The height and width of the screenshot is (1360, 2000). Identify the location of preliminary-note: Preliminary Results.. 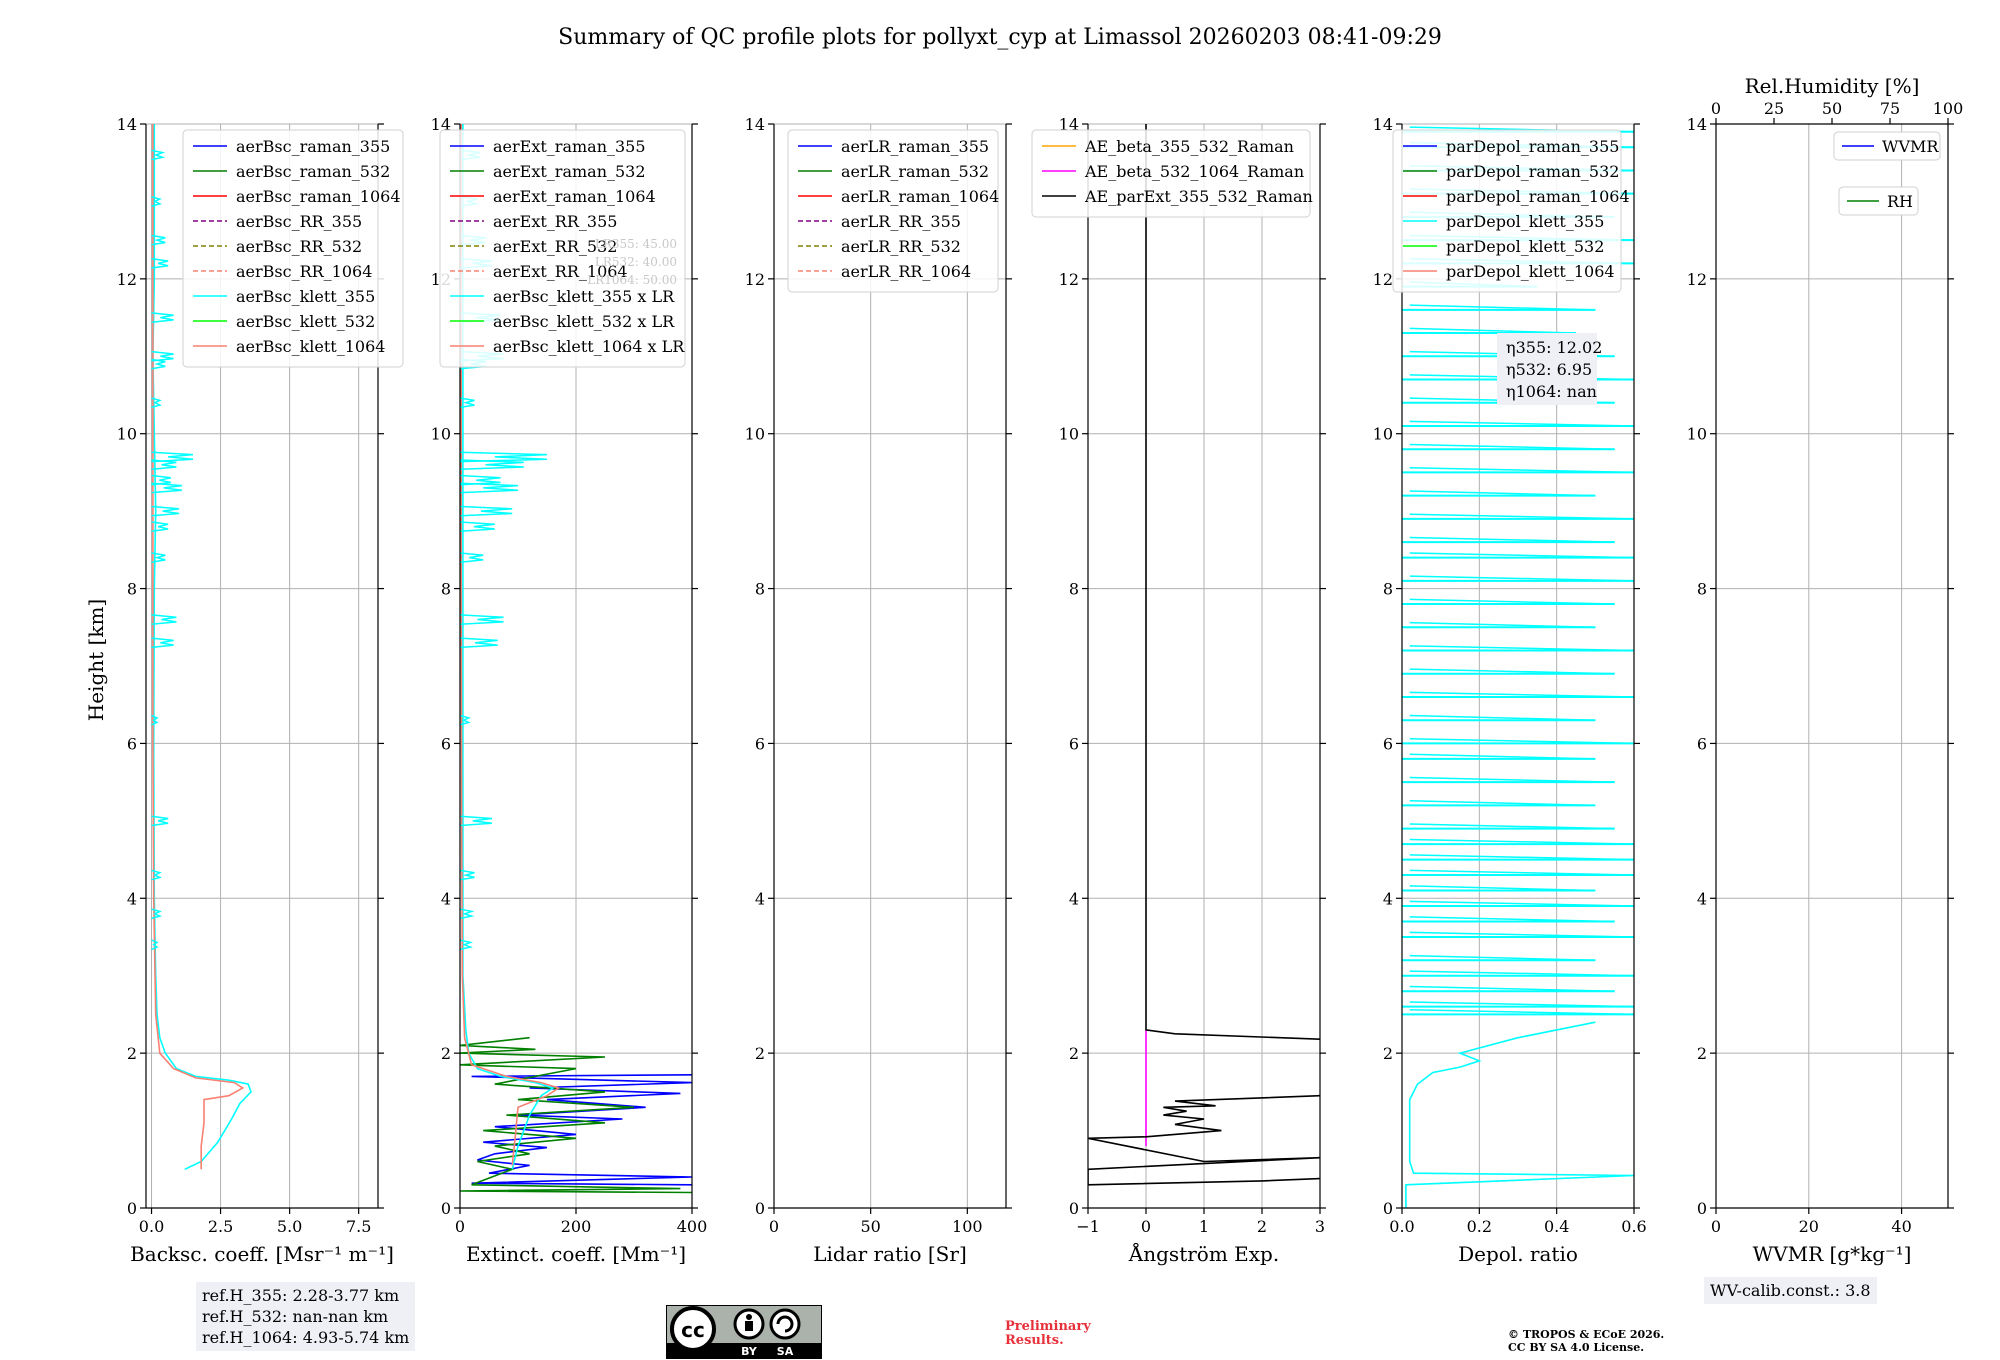
(1048, 1334).